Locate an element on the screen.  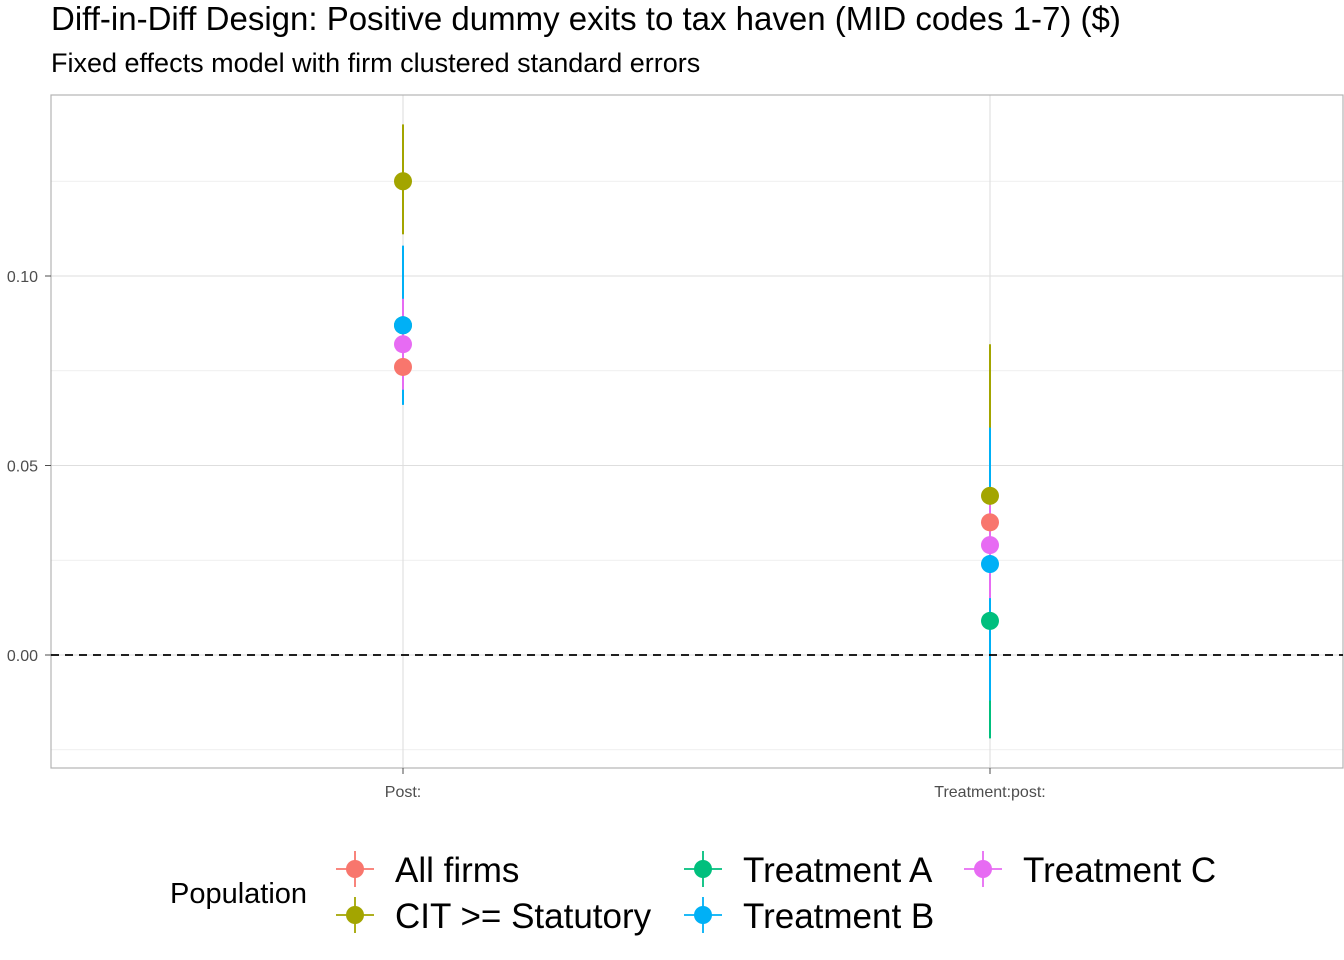
x-tick-label: Treatment:post: is located at coordinates (989, 792).